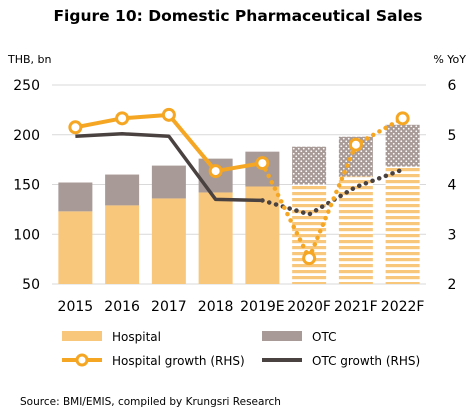  I want to click on right-axis-tick-label: 2, so click(452, 285).